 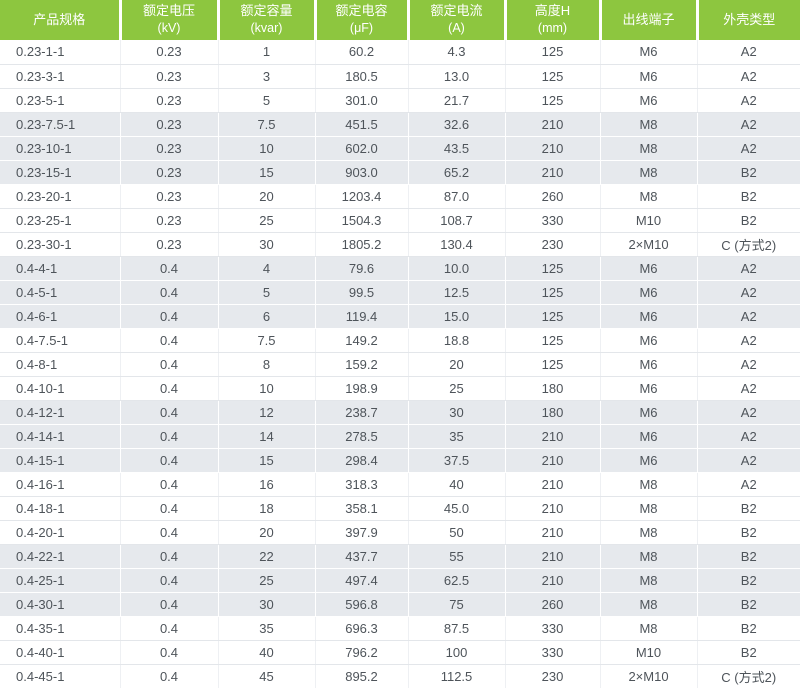 I want to click on cell-r8-c5: 230, so click(x=553, y=244).